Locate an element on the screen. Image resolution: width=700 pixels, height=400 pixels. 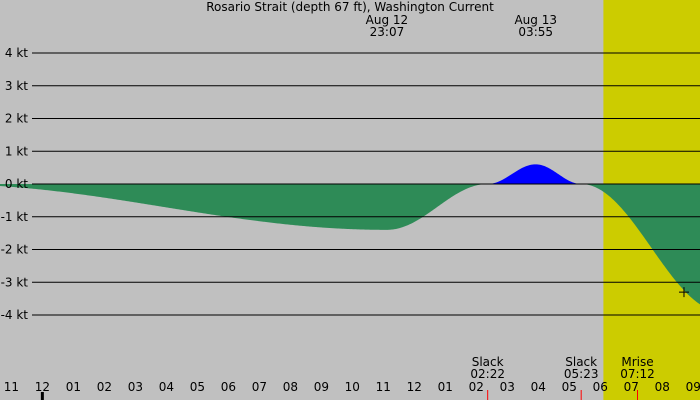
moon-event-time-label: 07:12 is located at coordinates (637, 374).